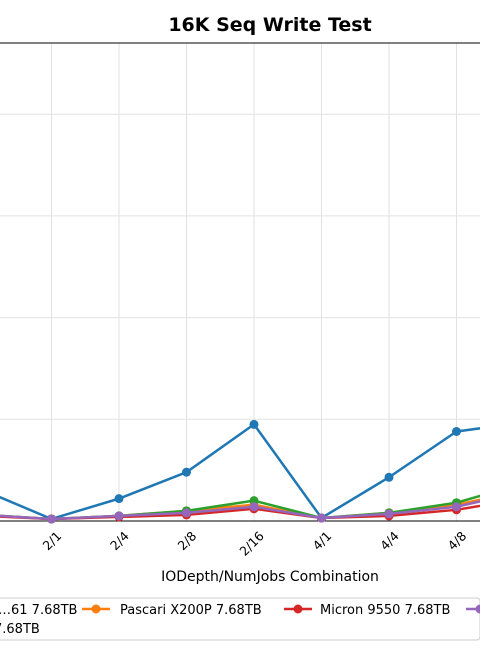  What do you see at coordinates (191, 610) in the screenshot?
I see `legend-label-2: Pascari X200P 7.68TB` at bounding box center [191, 610].